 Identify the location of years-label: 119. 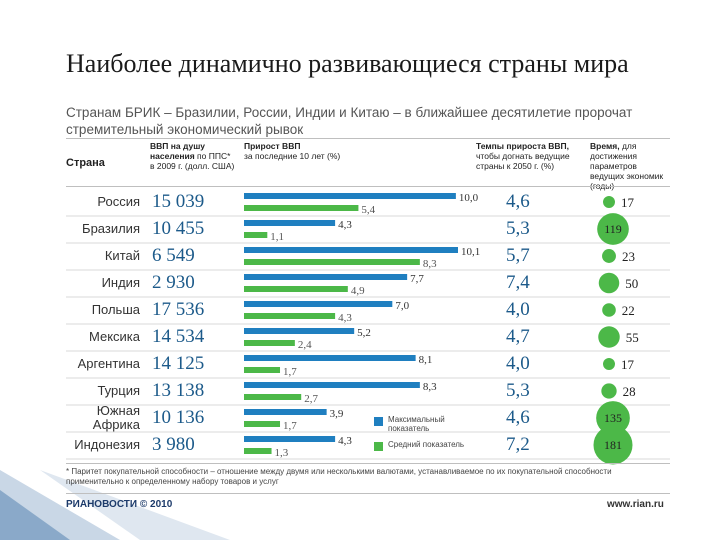
(613, 229).